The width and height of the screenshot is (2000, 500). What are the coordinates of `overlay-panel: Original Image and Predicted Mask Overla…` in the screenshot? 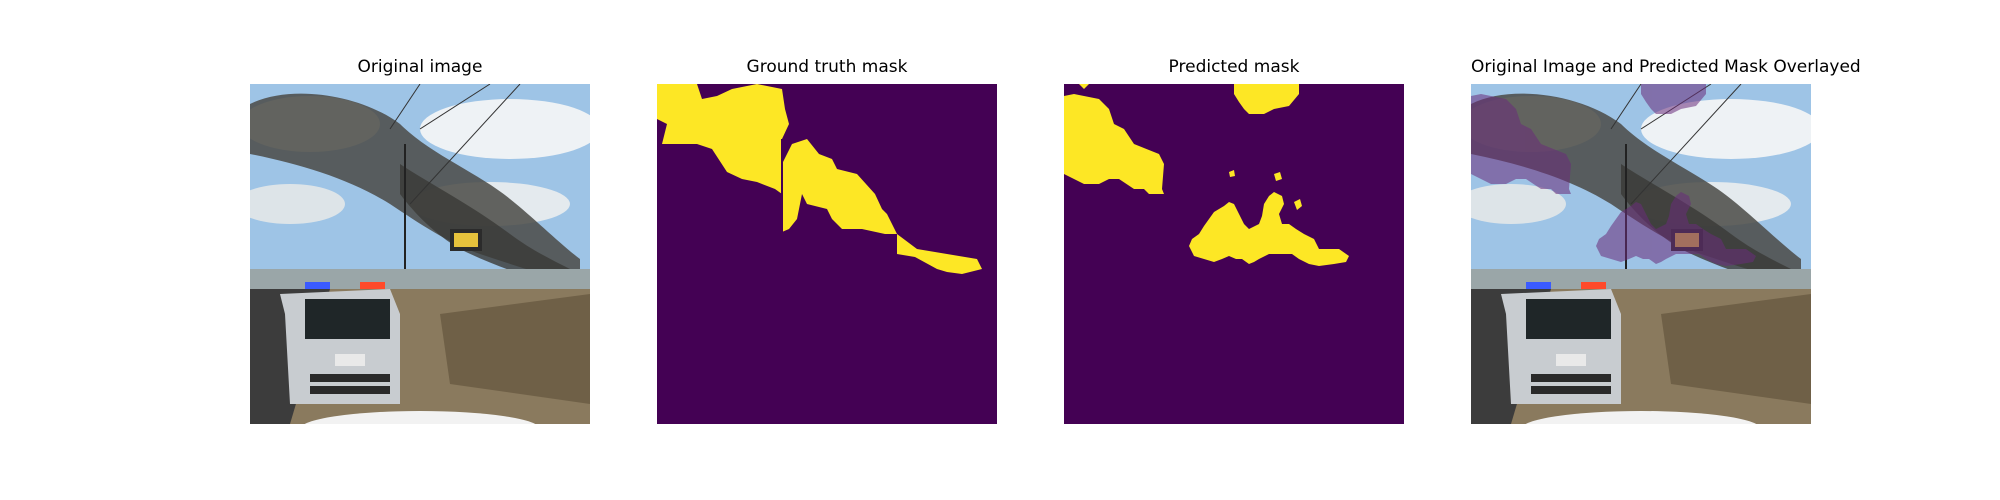 It's located at (1666, 240).